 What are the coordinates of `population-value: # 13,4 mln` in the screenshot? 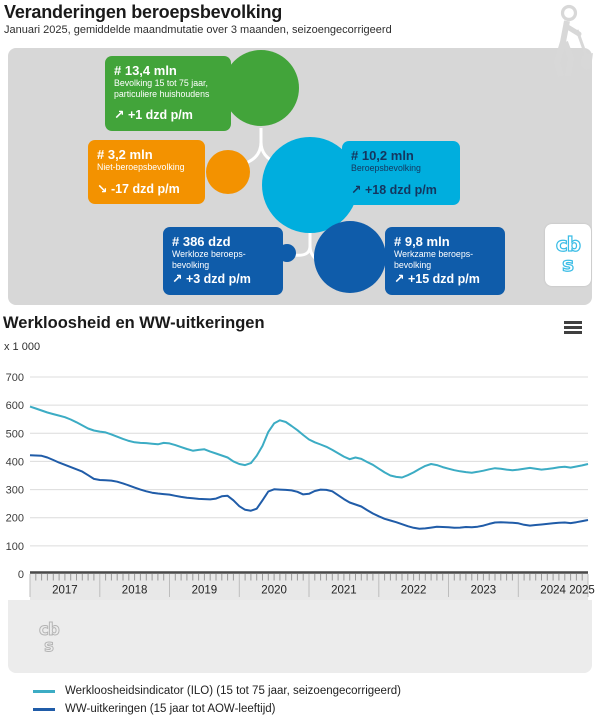 It's located at (145, 70).